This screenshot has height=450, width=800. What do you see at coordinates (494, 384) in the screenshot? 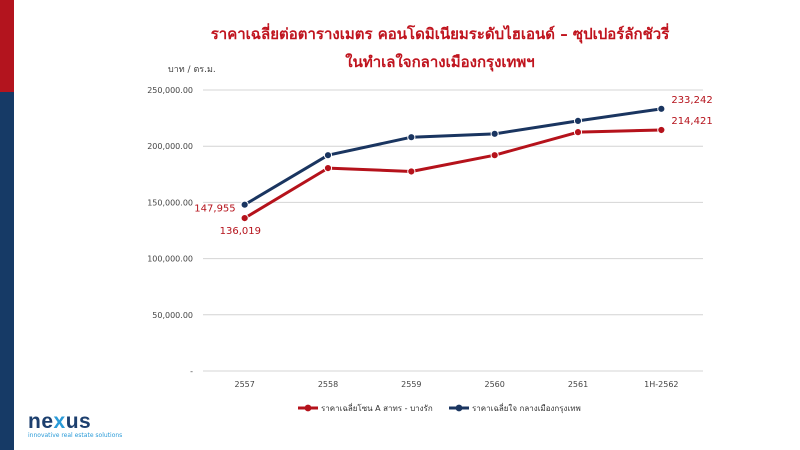
I see `x-tick-label: 2560` at bounding box center [494, 384].